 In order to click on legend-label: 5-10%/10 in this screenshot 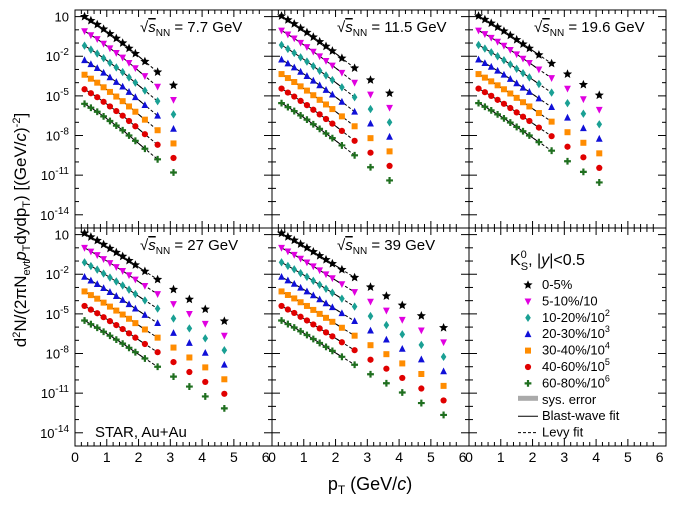, I will do `click(570, 300)`.